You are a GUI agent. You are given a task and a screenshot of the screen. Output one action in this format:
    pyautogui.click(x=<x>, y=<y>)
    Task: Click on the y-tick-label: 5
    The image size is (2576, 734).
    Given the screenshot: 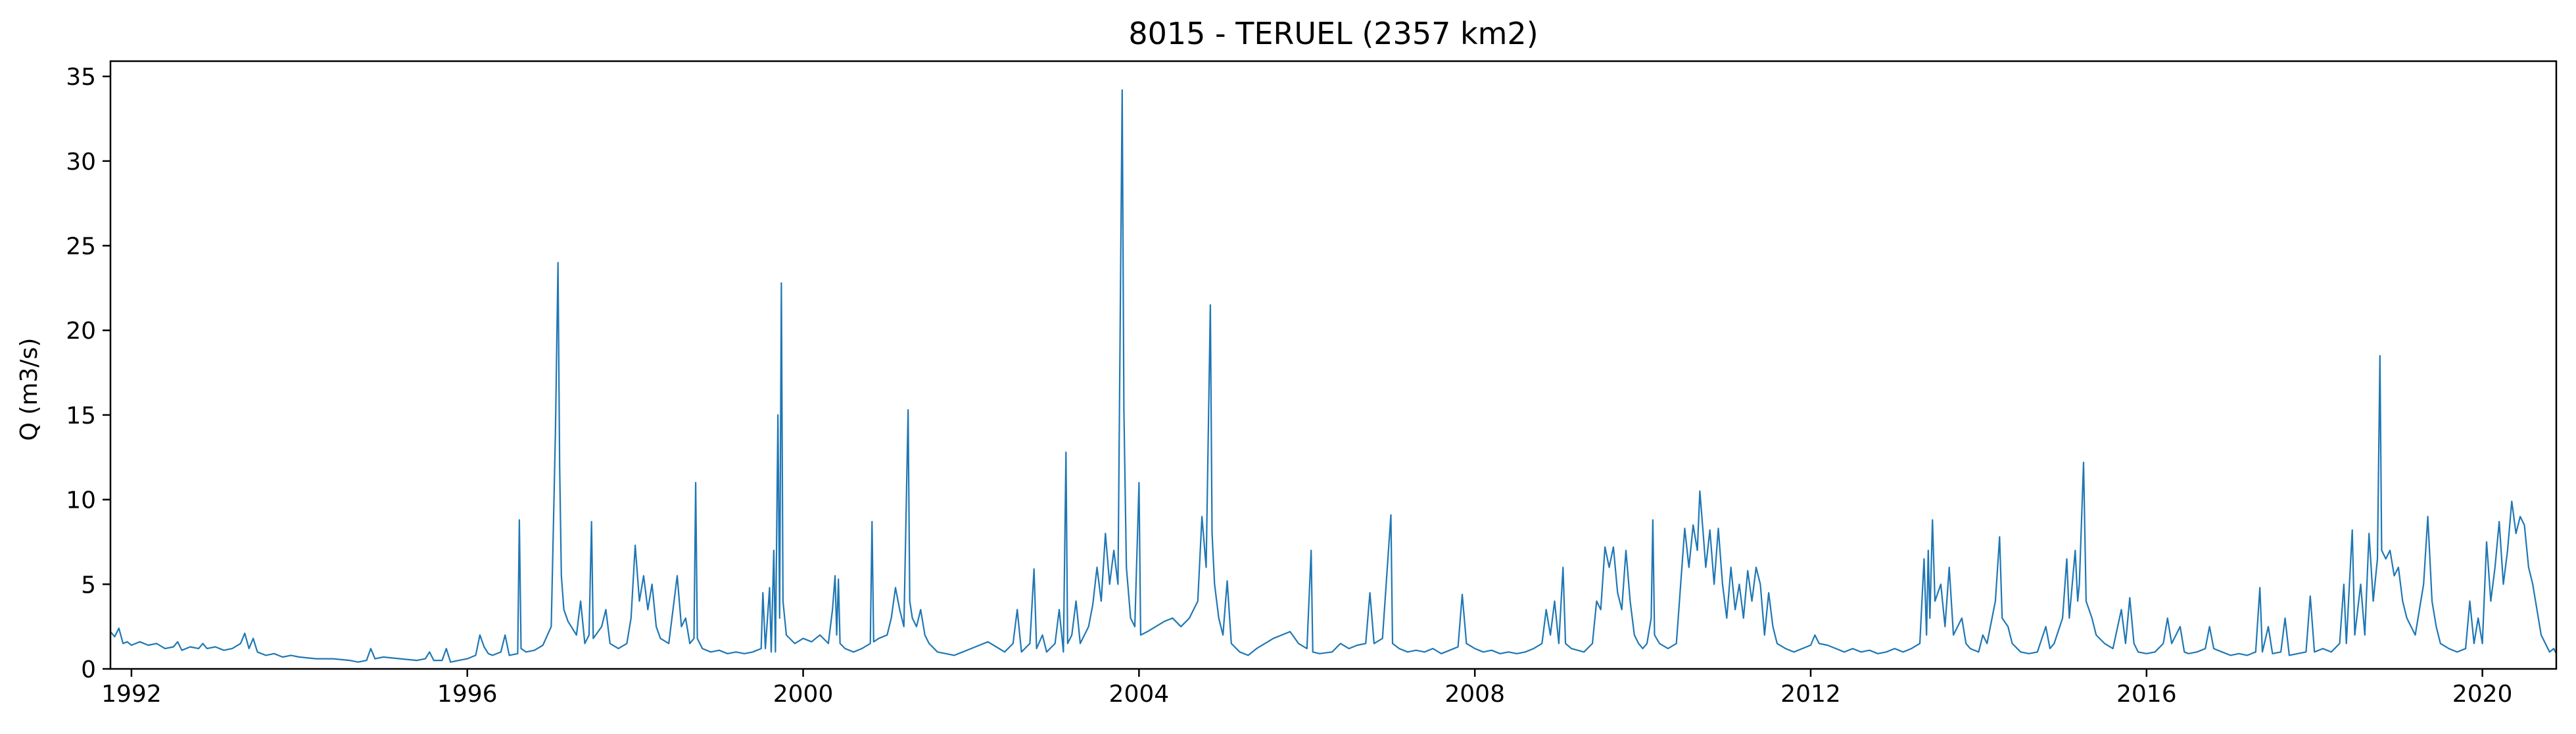 What is the action you would take?
    pyautogui.click(x=88, y=585)
    